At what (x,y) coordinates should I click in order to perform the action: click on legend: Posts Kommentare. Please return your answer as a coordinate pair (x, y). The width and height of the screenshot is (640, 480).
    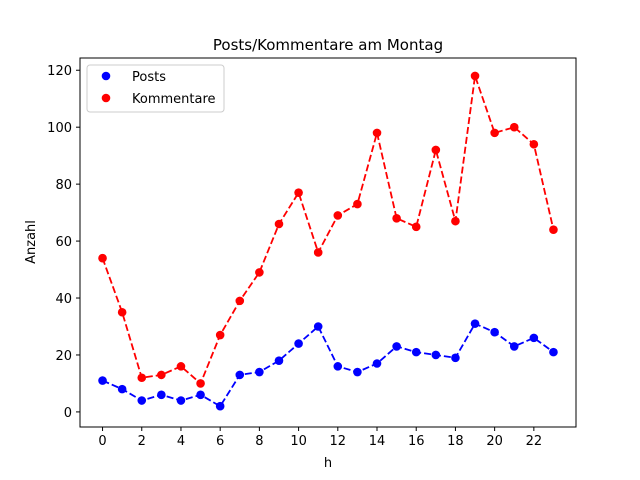
    Looking at the image, I should click on (155, 88).